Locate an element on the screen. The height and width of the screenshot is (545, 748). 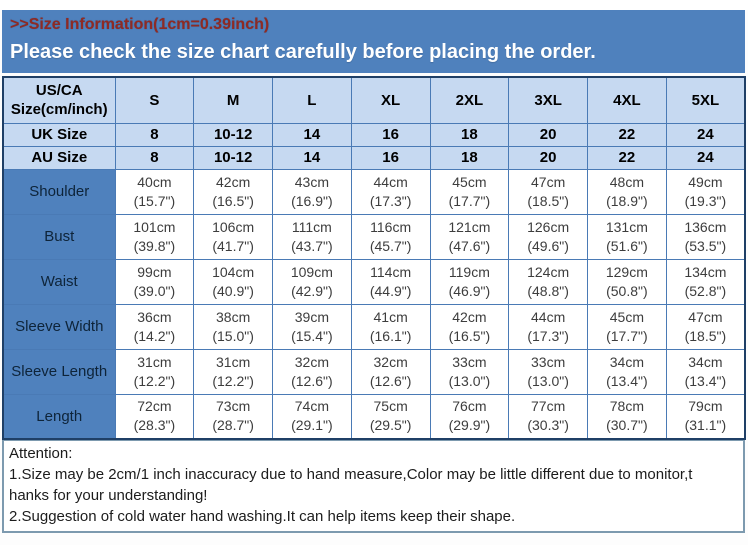
measurement-value: 109cm (42.9") is located at coordinates (312, 281).